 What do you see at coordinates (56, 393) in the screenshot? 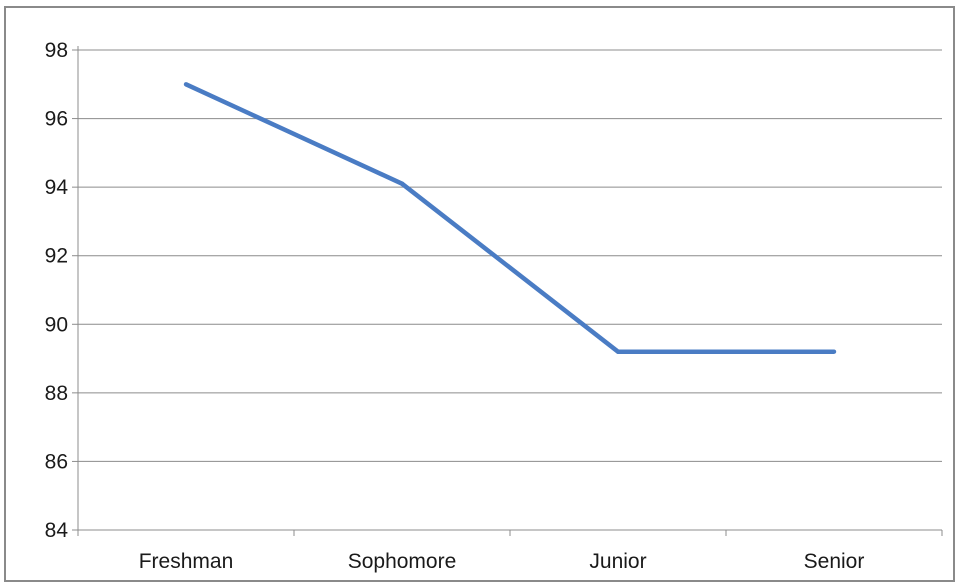
I see `y-tick-label: 88` at bounding box center [56, 393].